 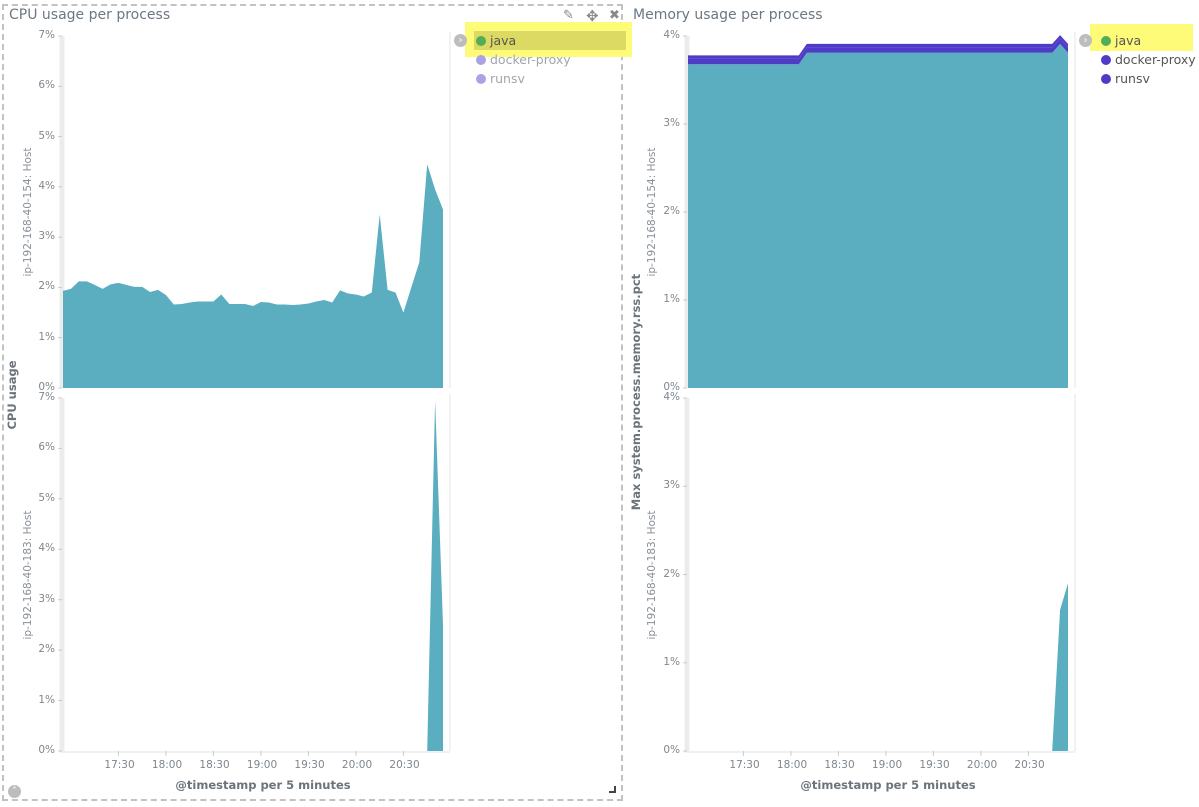 I want to click on panel-title: CPU usage per process, so click(x=90, y=15).